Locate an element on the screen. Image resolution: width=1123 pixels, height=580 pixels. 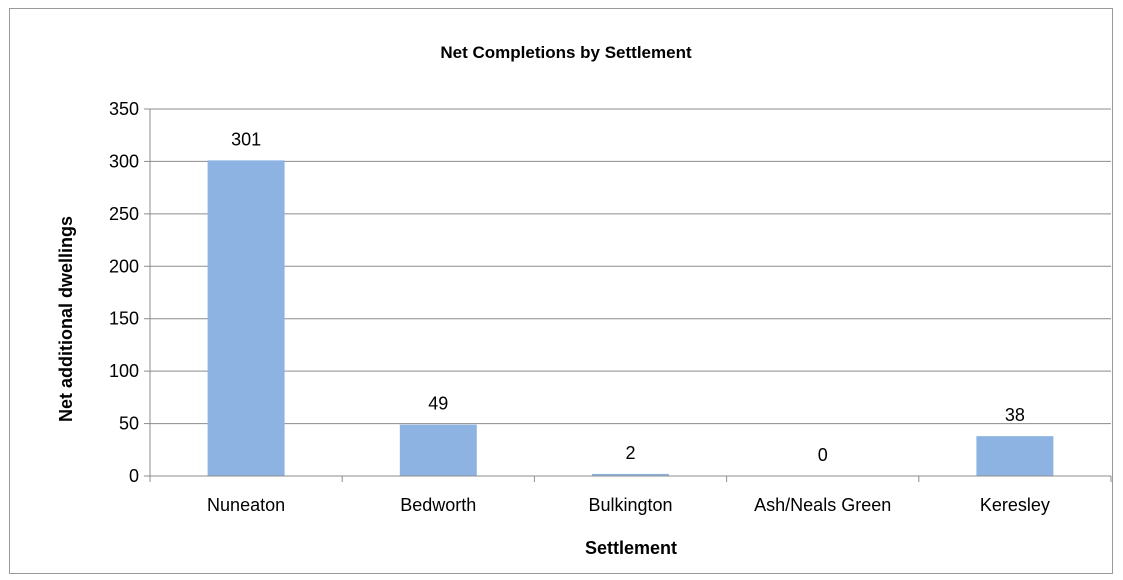
data-label: 0 is located at coordinates (823, 455).